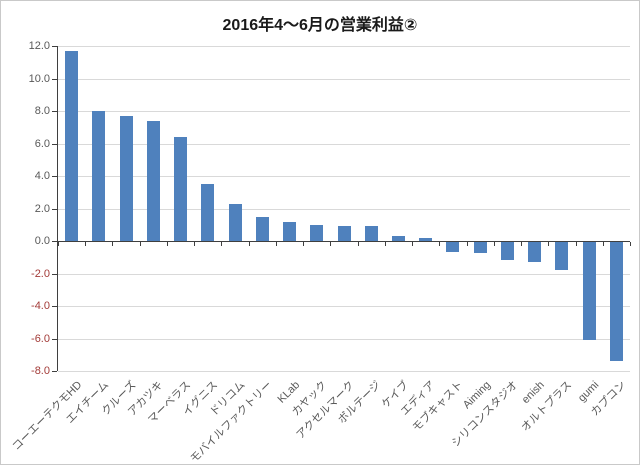  What do you see at coordinates (320, 25) in the screenshot?
I see `chart-title: 2016年4～6月の営業利益②` at bounding box center [320, 25].